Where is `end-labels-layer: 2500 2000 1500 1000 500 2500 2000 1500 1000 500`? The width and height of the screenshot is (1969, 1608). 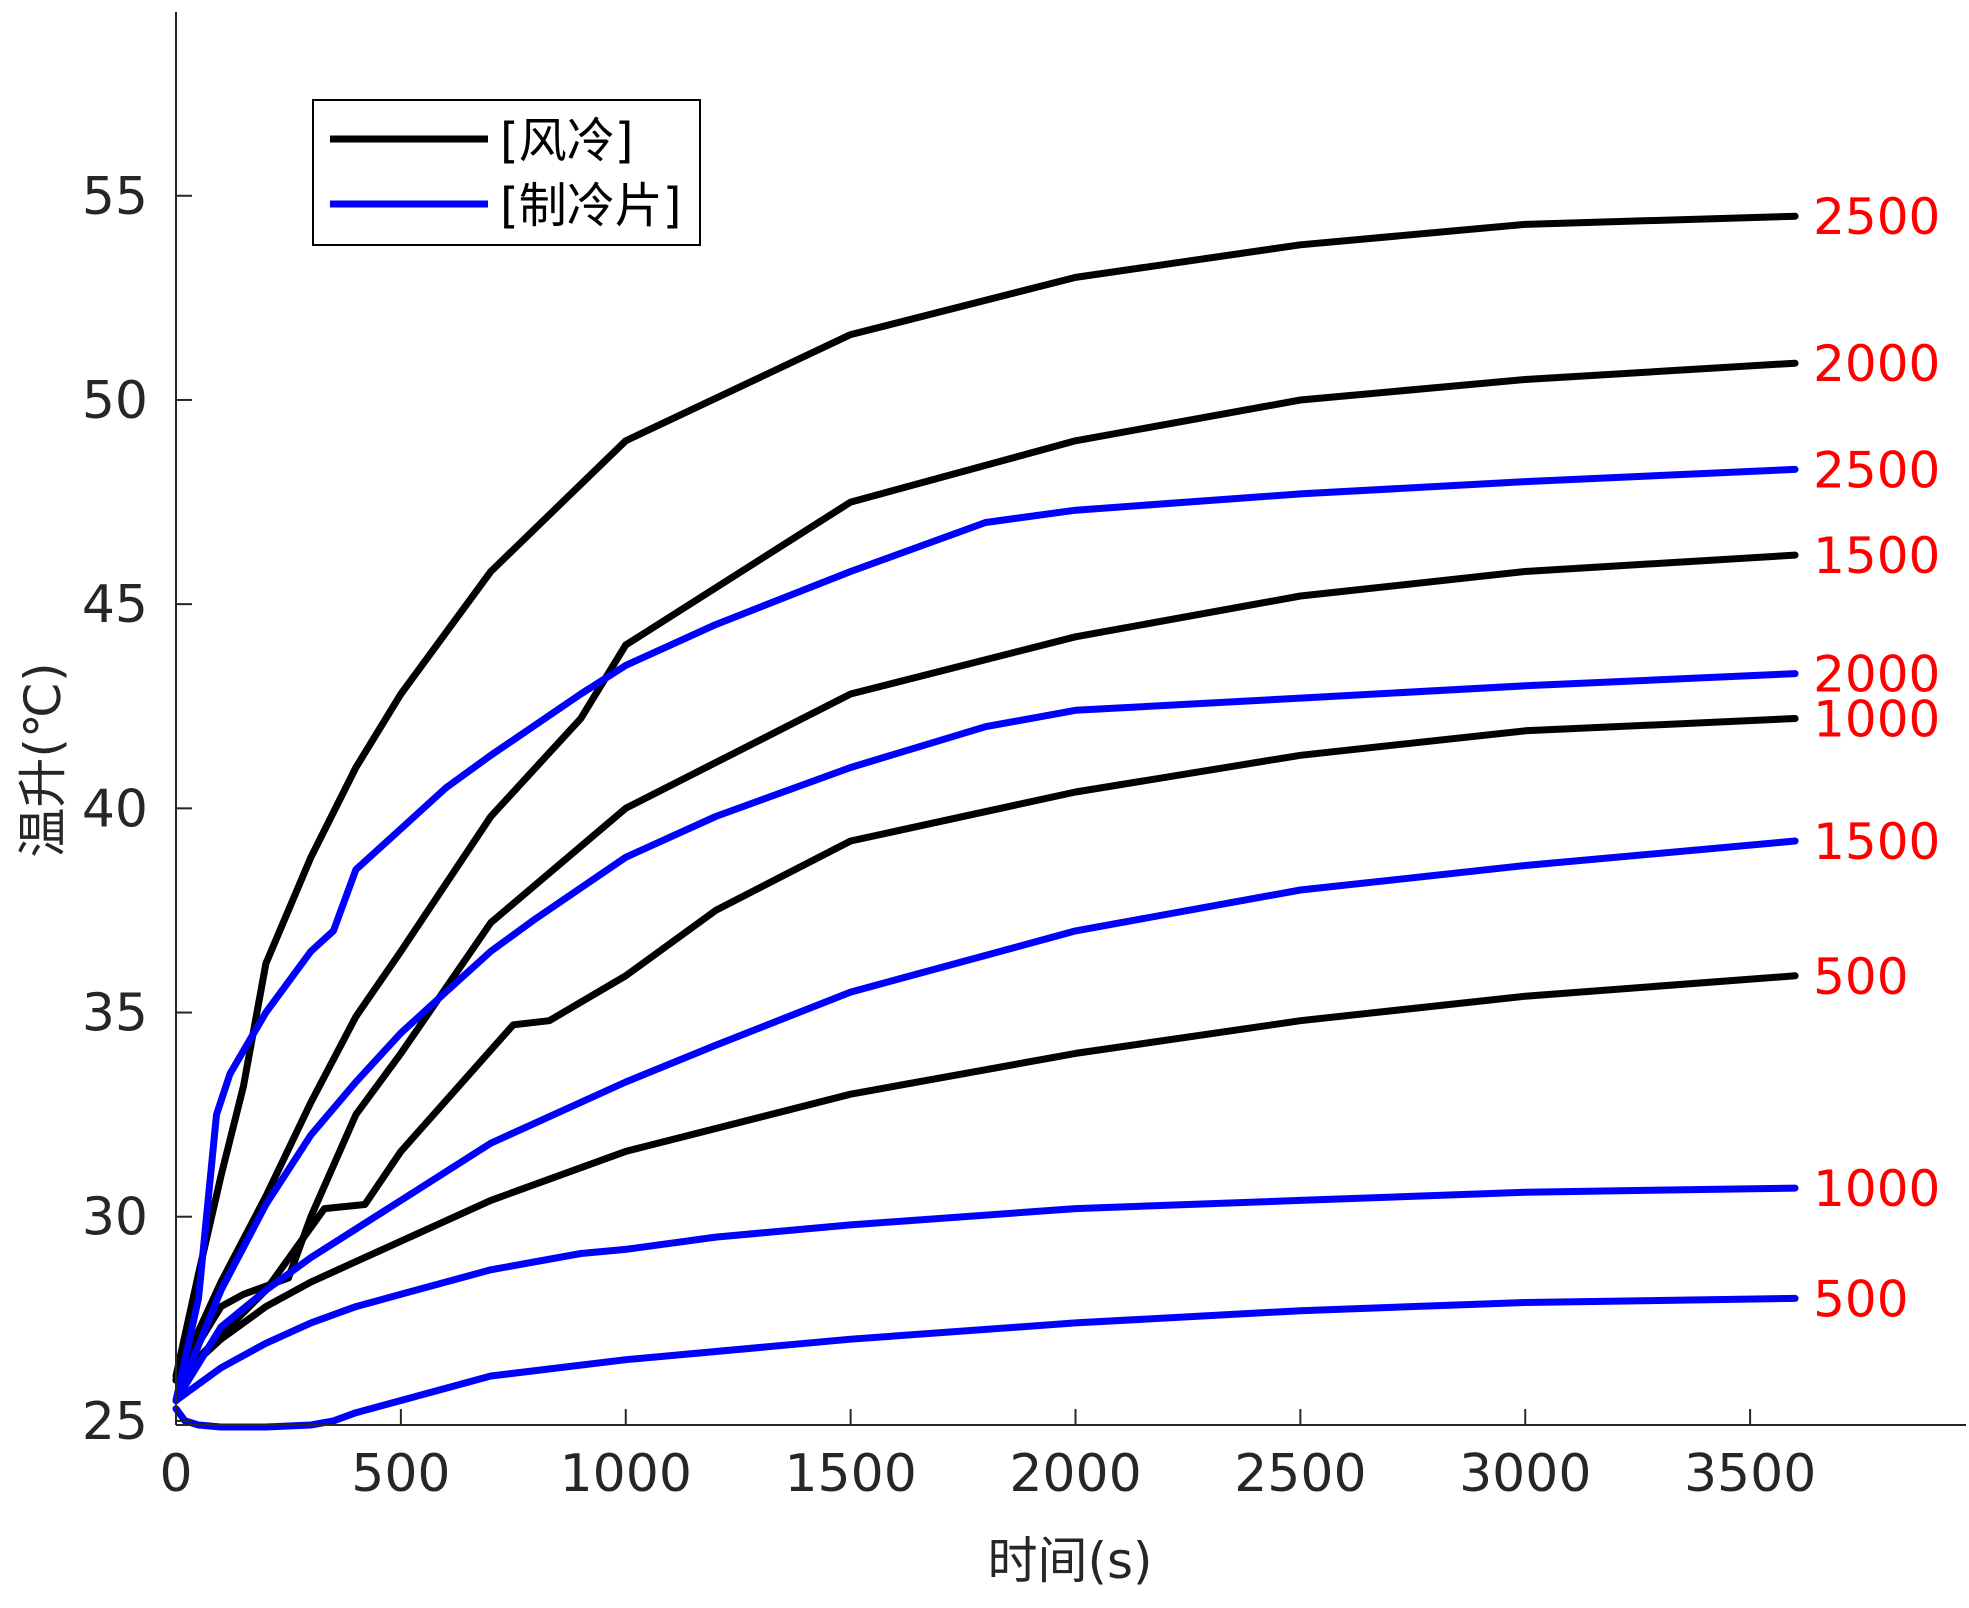 end-labels-layer: 2500 2000 1500 1000 500 2500 2000 1500 1000 500 is located at coordinates (1876, 758).